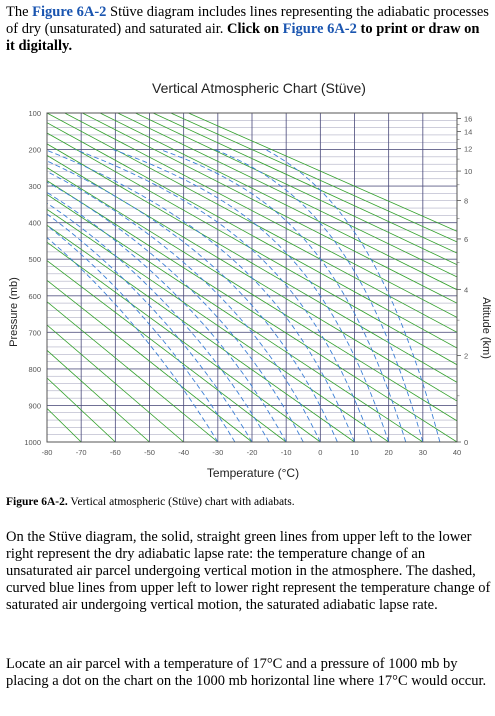 The image size is (495, 716). Describe the element at coordinates (32, 442) in the screenshot. I see `pressure-tick-label: 1000` at that location.